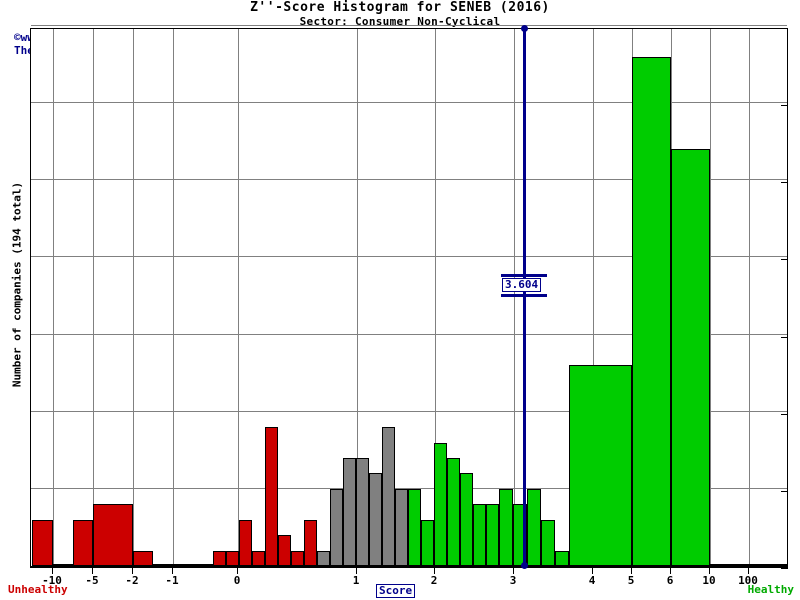  What do you see at coordinates (709, 580) in the screenshot?
I see `x-axis-tick-label: 10` at bounding box center [709, 580].